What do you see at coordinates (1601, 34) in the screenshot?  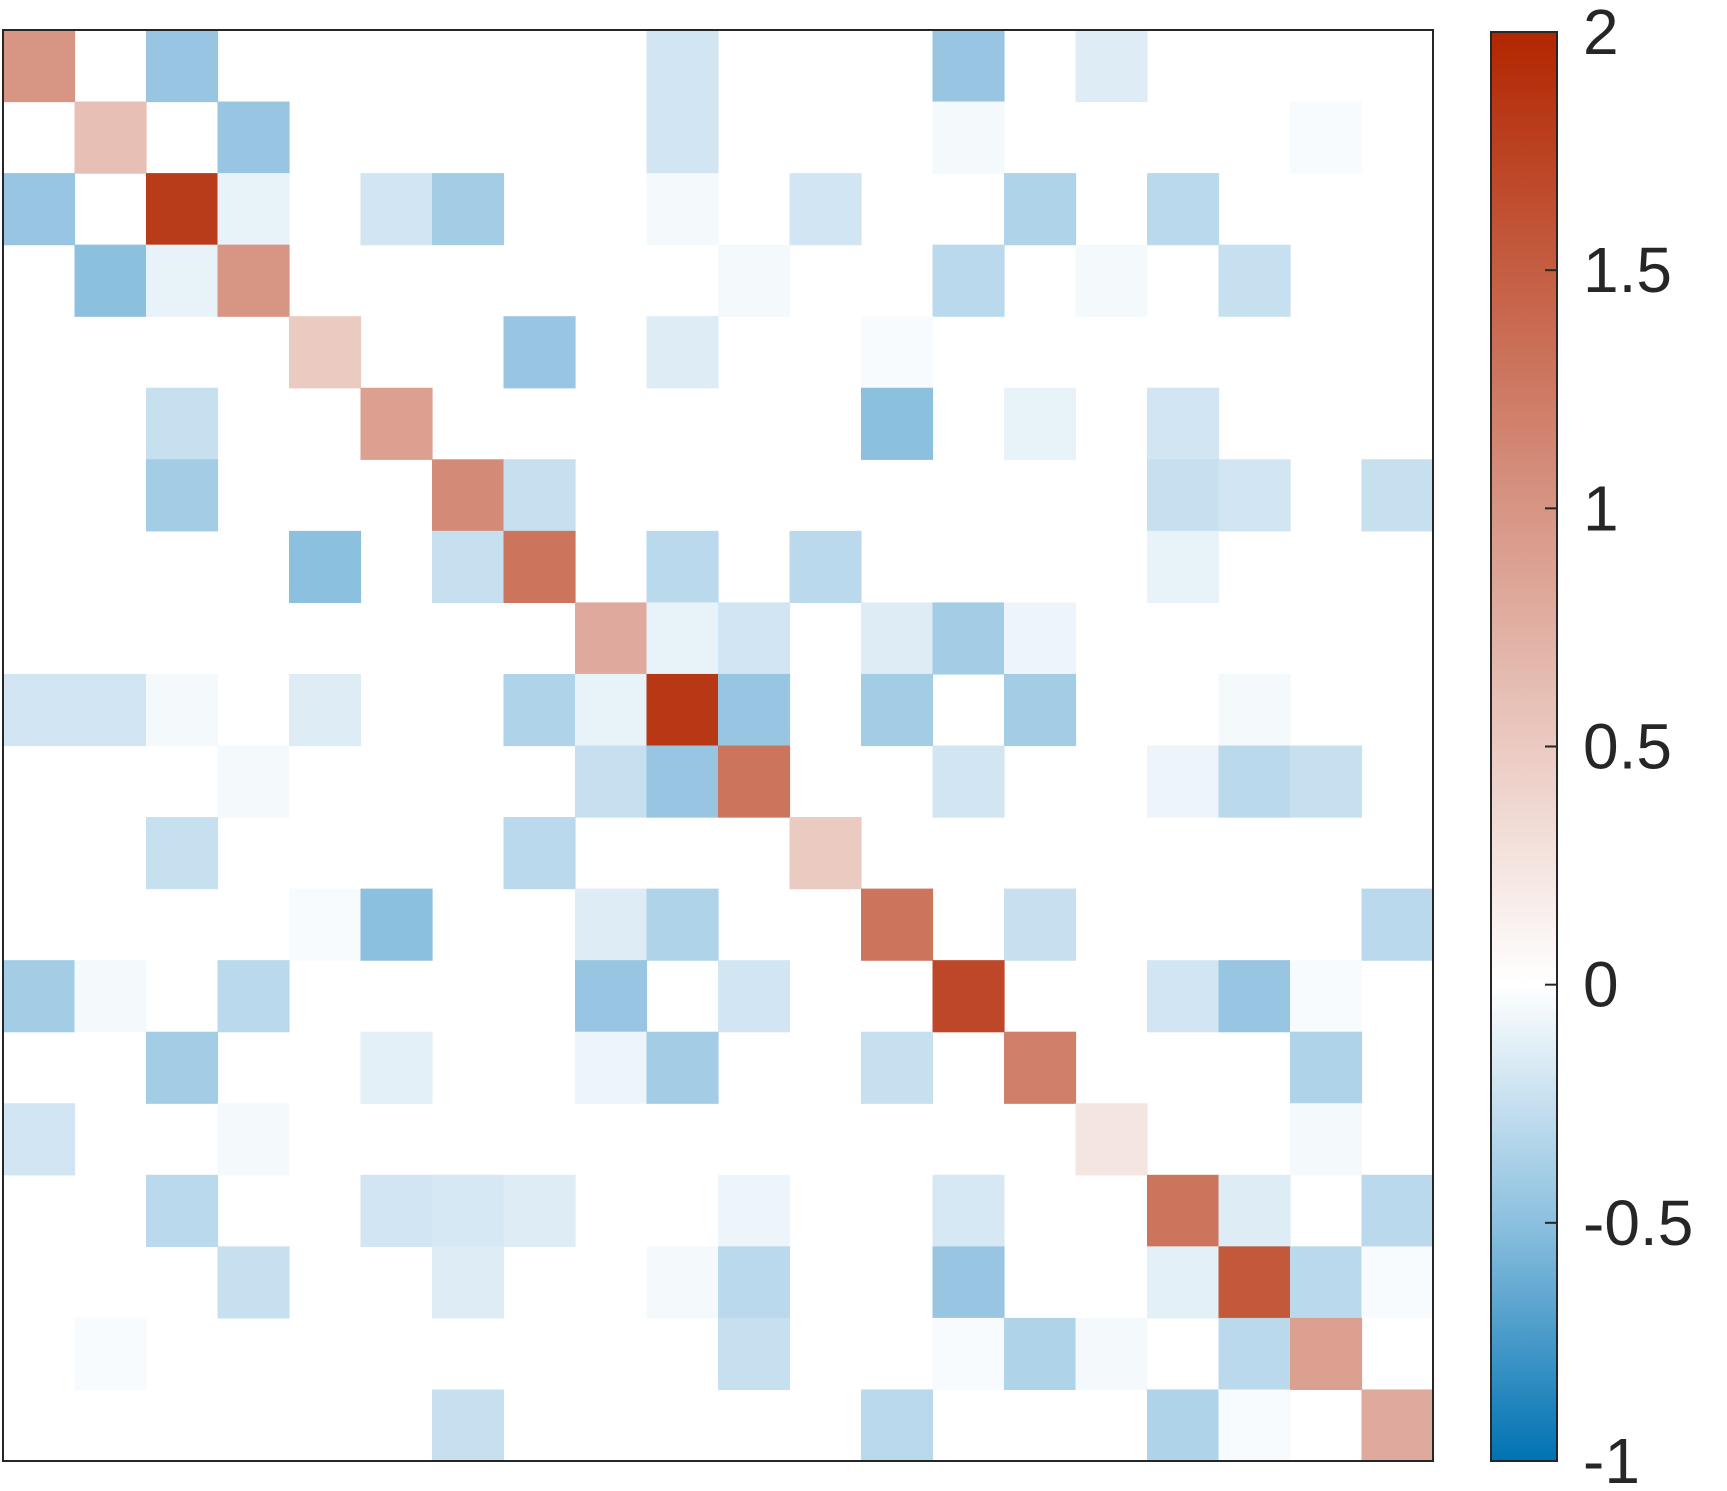 I see `colorbar-tick-label: 2` at bounding box center [1601, 34].